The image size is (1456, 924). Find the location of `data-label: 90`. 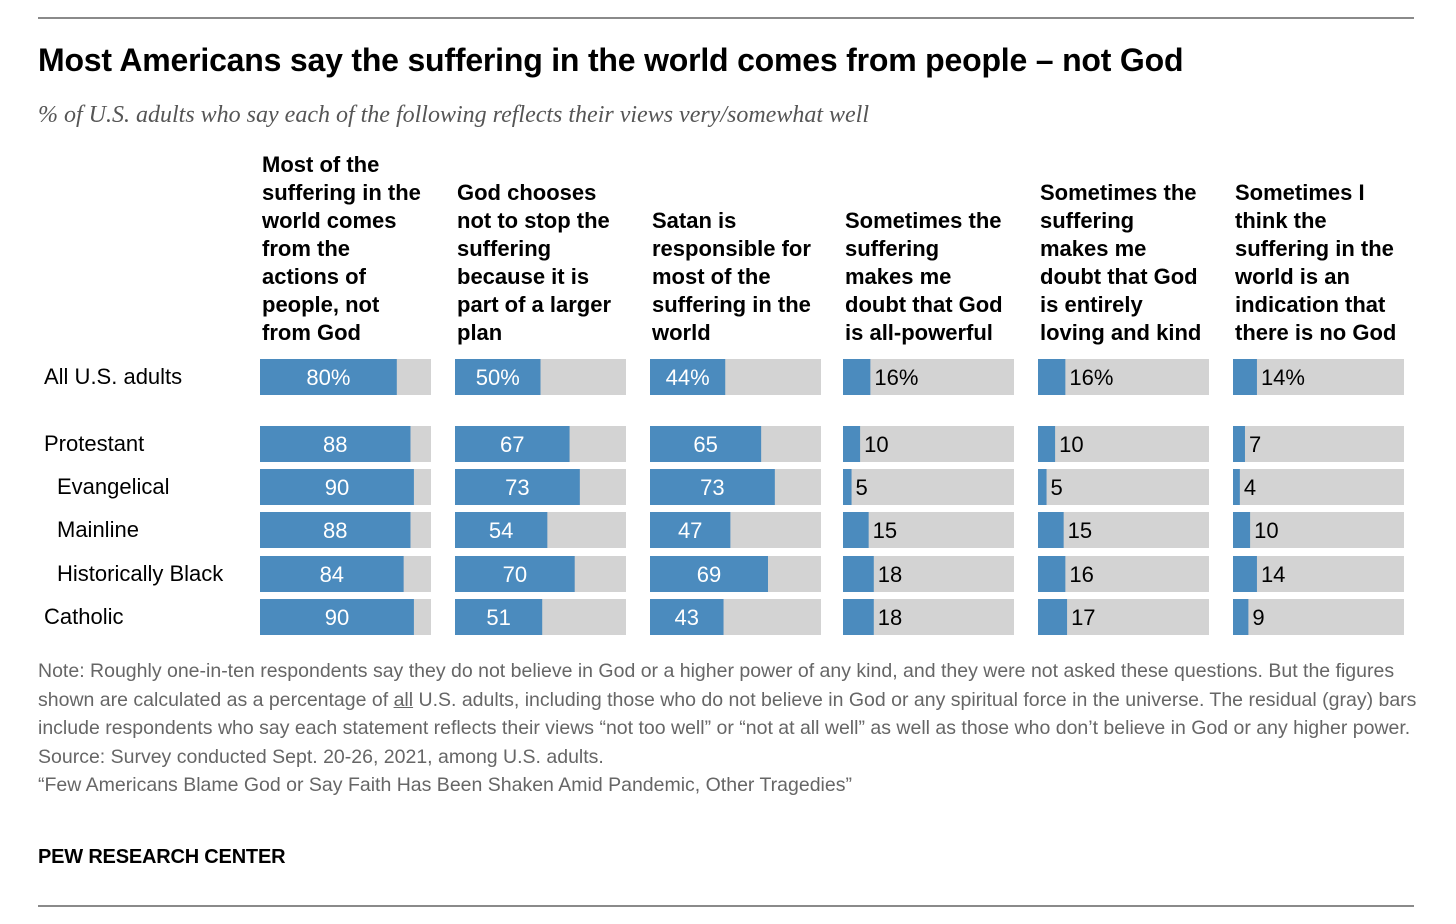

data-label: 90 is located at coordinates (337, 617).